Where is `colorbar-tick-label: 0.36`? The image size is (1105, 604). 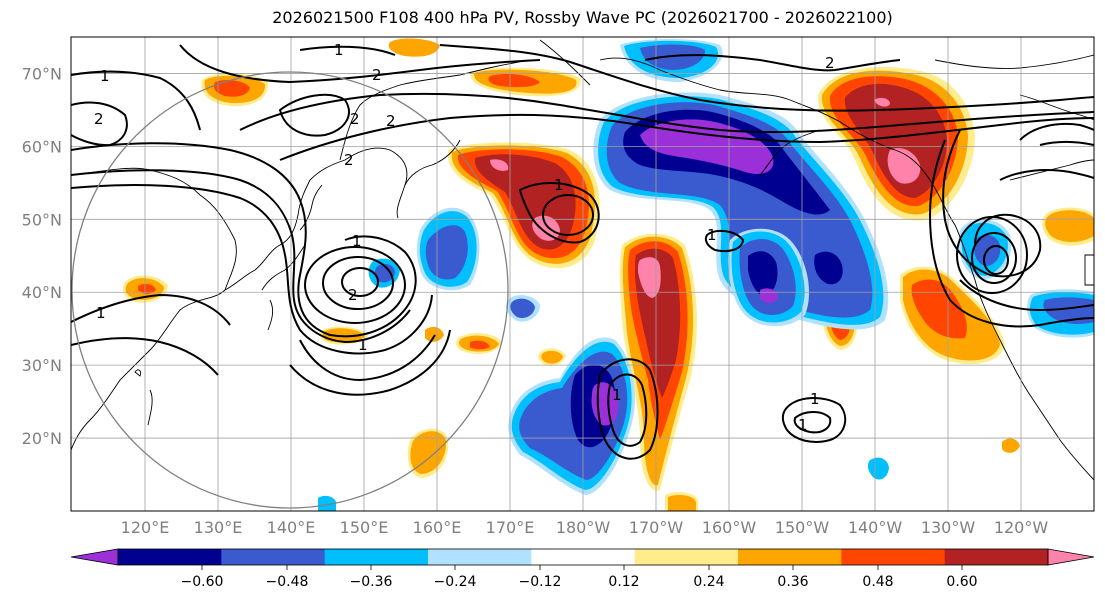
colorbar-tick-label: 0.36 is located at coordinates (792, 582).